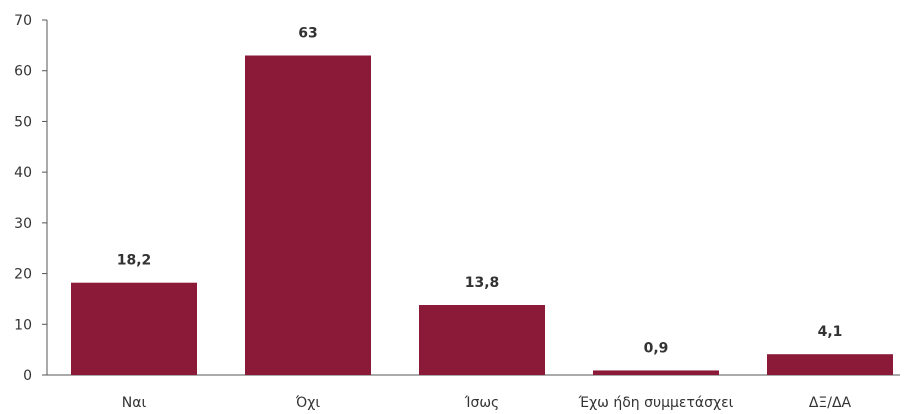 Image resolution: width=912 pixels, height=414 pixels. I want to click on bar-value-label: 0,9, so click(656, 348).